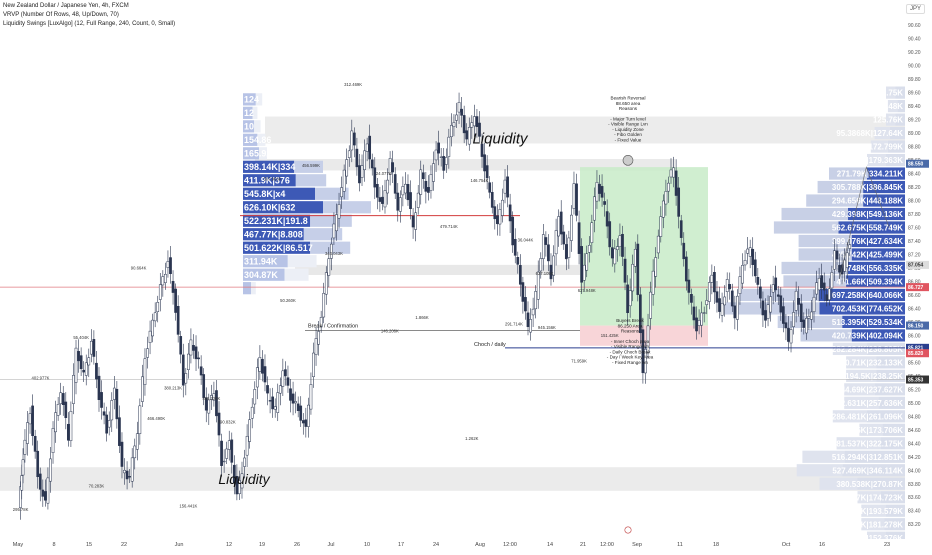  Describe the element at coordinates (500, 139) in the screenshot. I see `liquidity-upper-label: Liquidity` at that location.